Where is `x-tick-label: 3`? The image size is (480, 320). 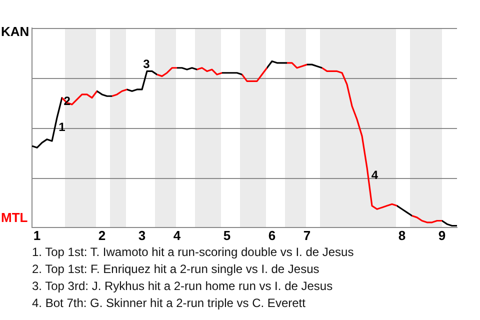 x-tick-label: 3 is located at coordinates (142, 235).